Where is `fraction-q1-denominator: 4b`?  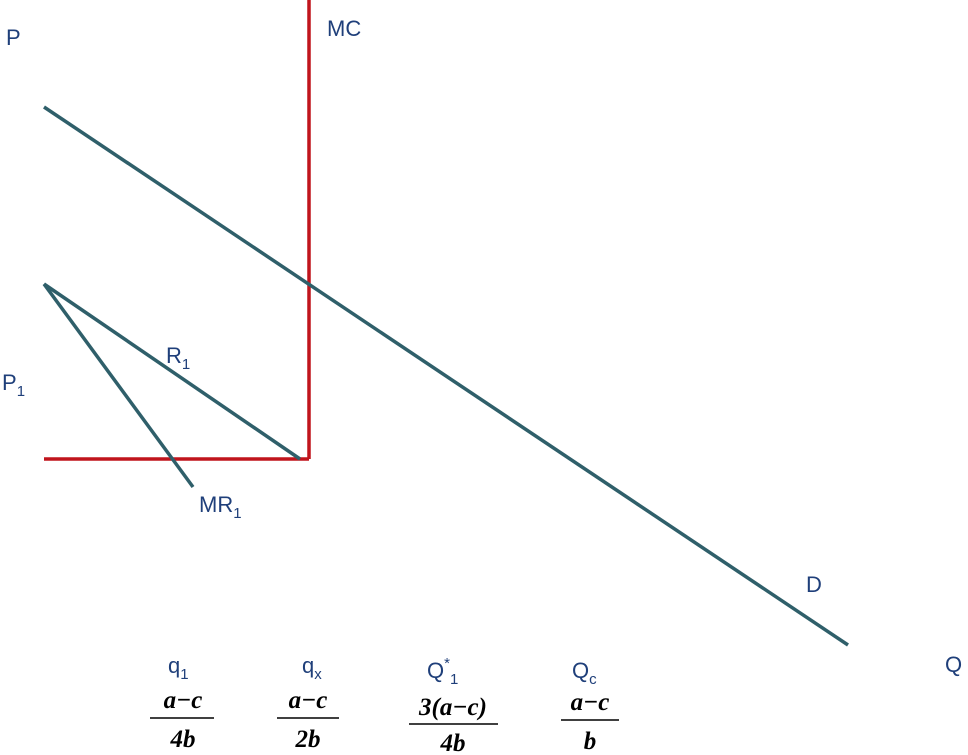 fraction-q1-denominator: 4b is located at coordinates (183, 739).